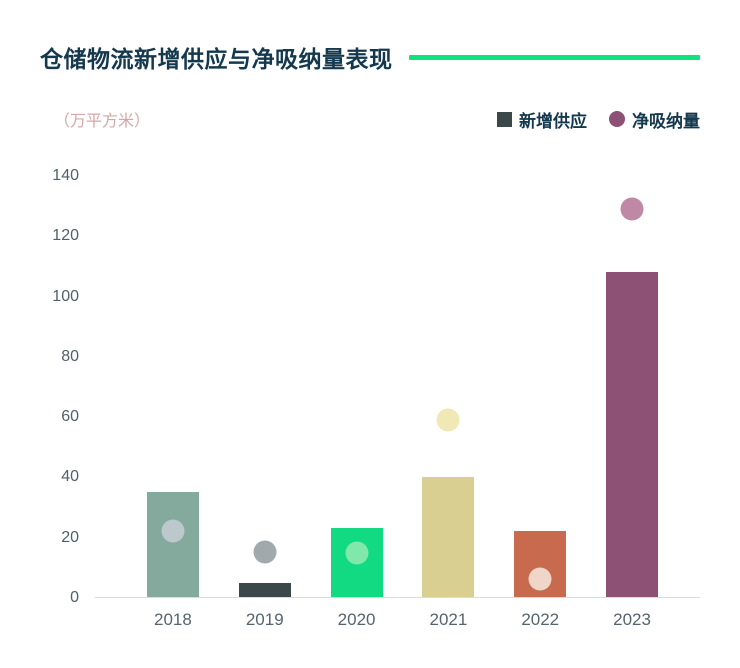 This screenshot has height=668, width=740. What do you see at coordinates (264, 590) in the screenshot?
I see `bar-2019` at bounding box center [264, 590].